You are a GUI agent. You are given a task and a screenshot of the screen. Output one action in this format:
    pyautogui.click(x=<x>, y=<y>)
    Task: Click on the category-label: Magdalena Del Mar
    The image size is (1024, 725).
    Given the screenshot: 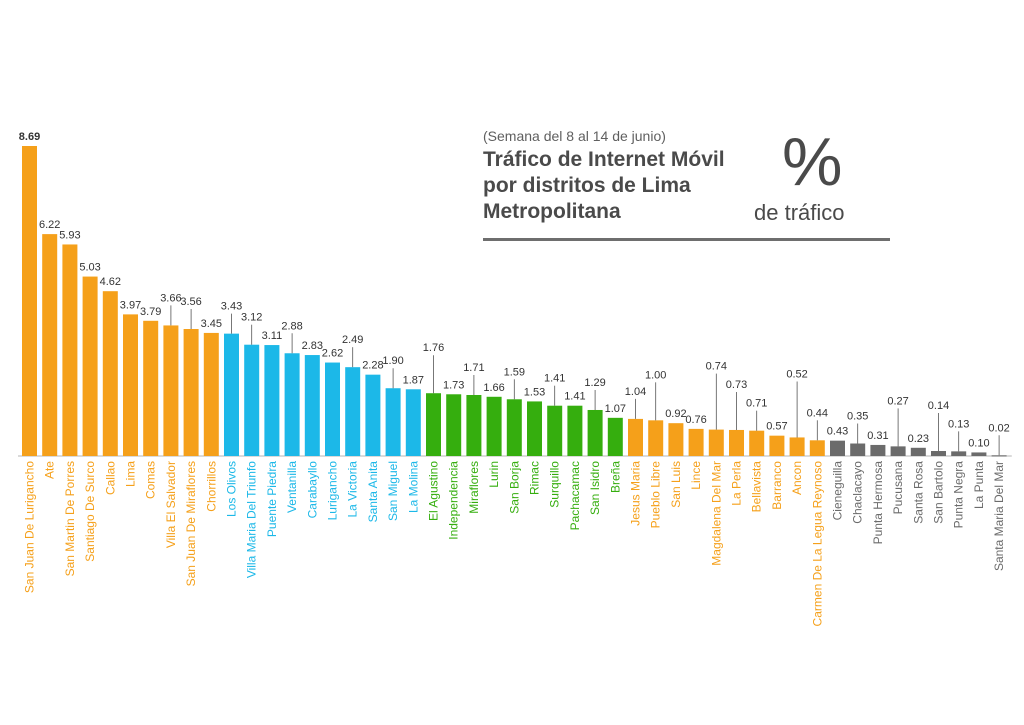 What is the action you would take?
    pyautogui.click(x=716, y=513)
    